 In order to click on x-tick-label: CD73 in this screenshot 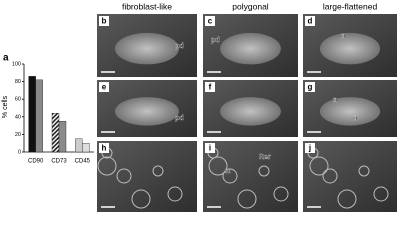, I will do `click(59, 162)`.